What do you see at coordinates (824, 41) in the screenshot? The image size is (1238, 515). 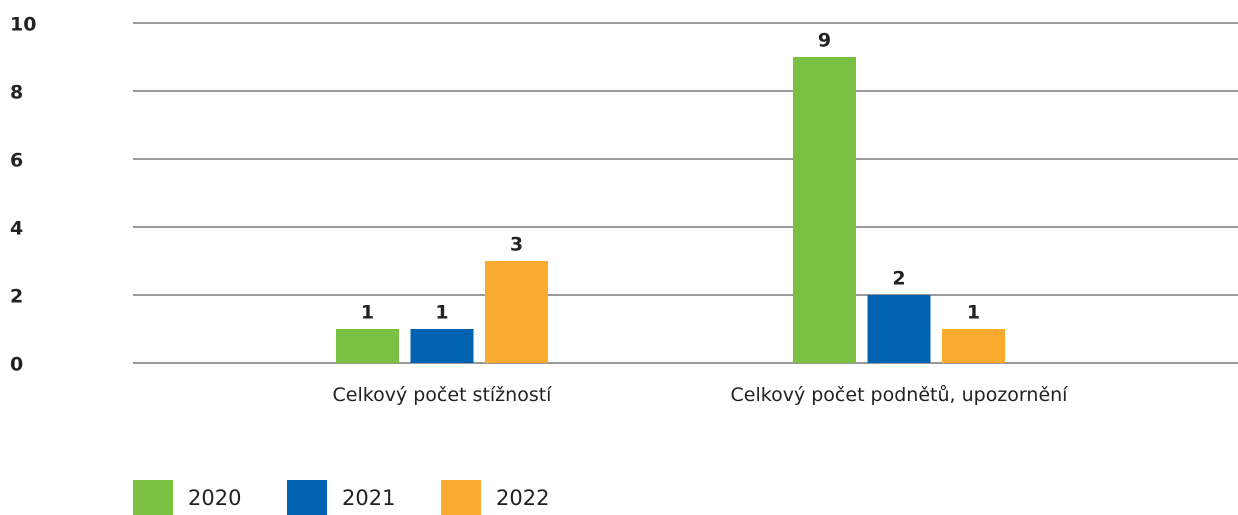 I see `value-label: 9` at bounding box center [824, 41].